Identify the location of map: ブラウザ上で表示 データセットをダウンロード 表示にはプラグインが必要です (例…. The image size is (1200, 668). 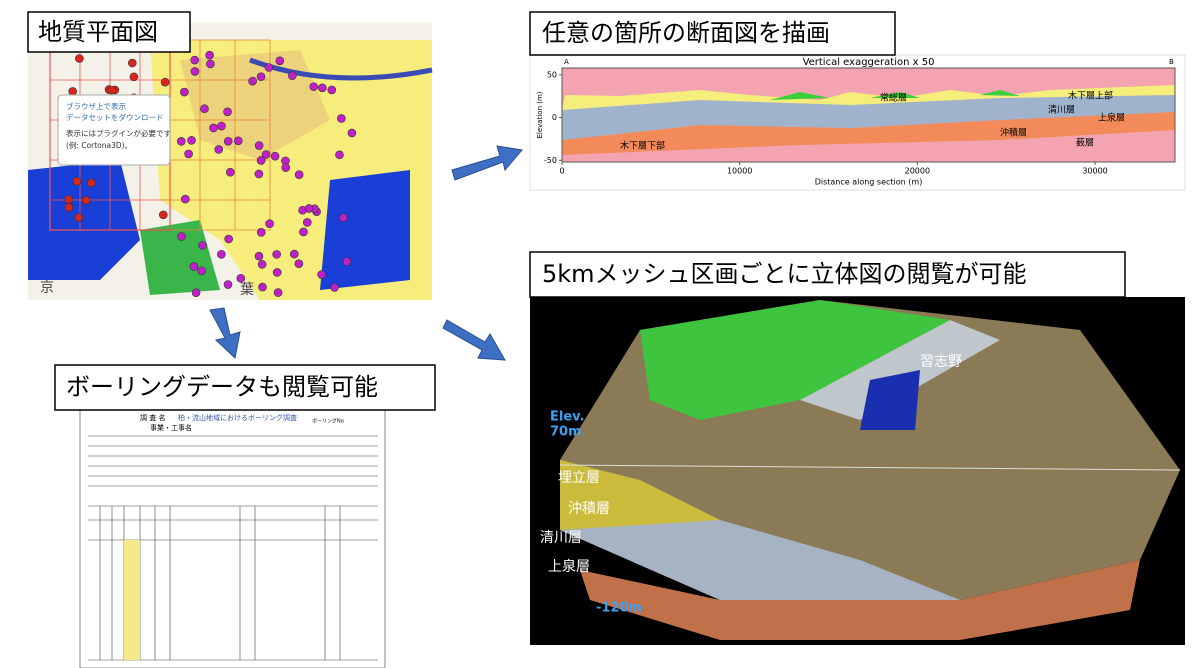
(230, 161).